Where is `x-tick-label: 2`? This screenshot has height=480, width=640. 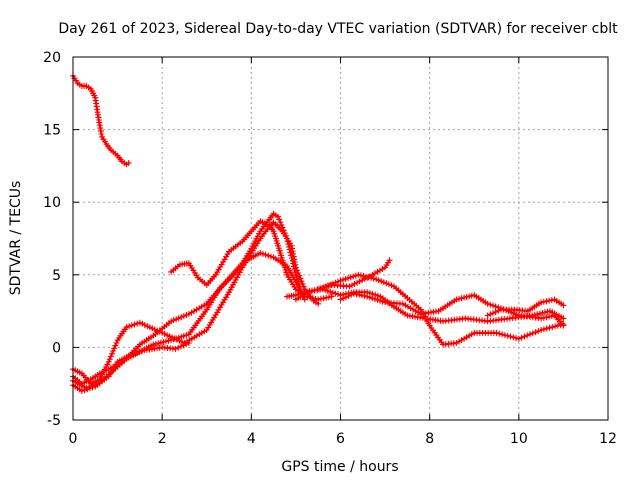
x-tick-label: 2 is located at coordinates (162, 439).